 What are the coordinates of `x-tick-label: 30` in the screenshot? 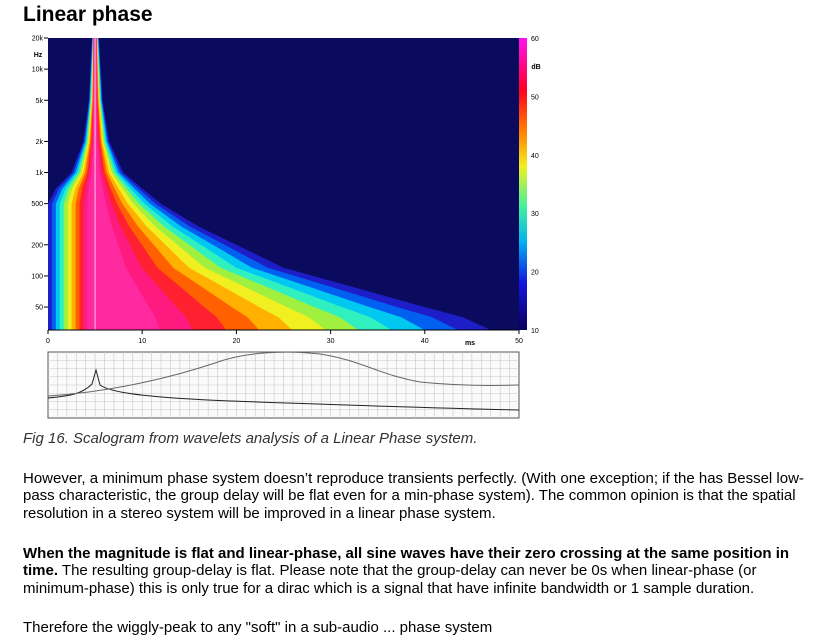 It's located at (331, 341).